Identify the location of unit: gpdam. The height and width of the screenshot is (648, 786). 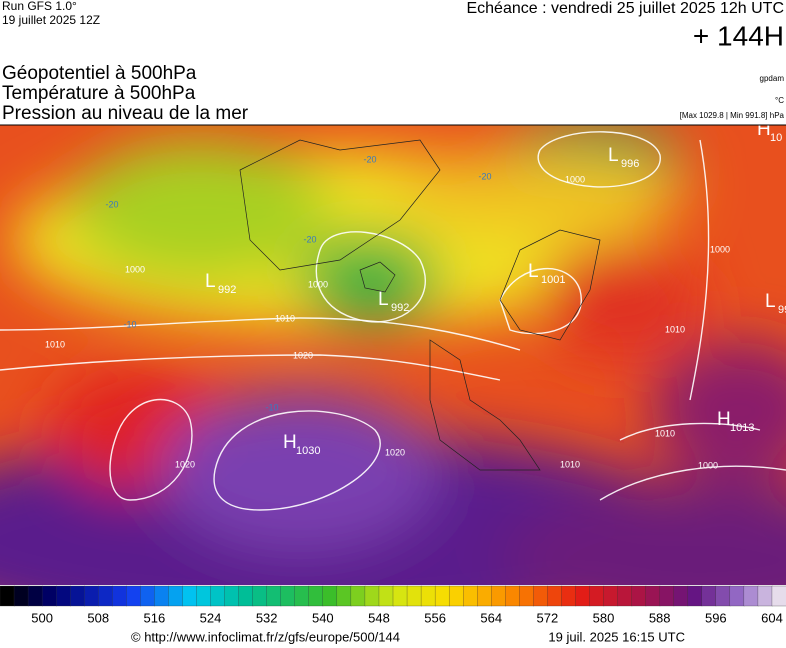
(772, 78).